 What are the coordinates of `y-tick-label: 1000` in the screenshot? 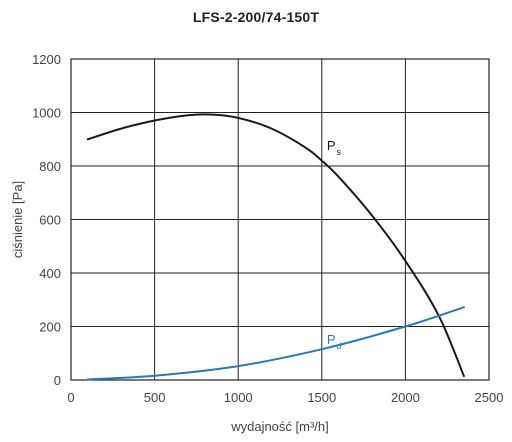 It's located at (46, 113).